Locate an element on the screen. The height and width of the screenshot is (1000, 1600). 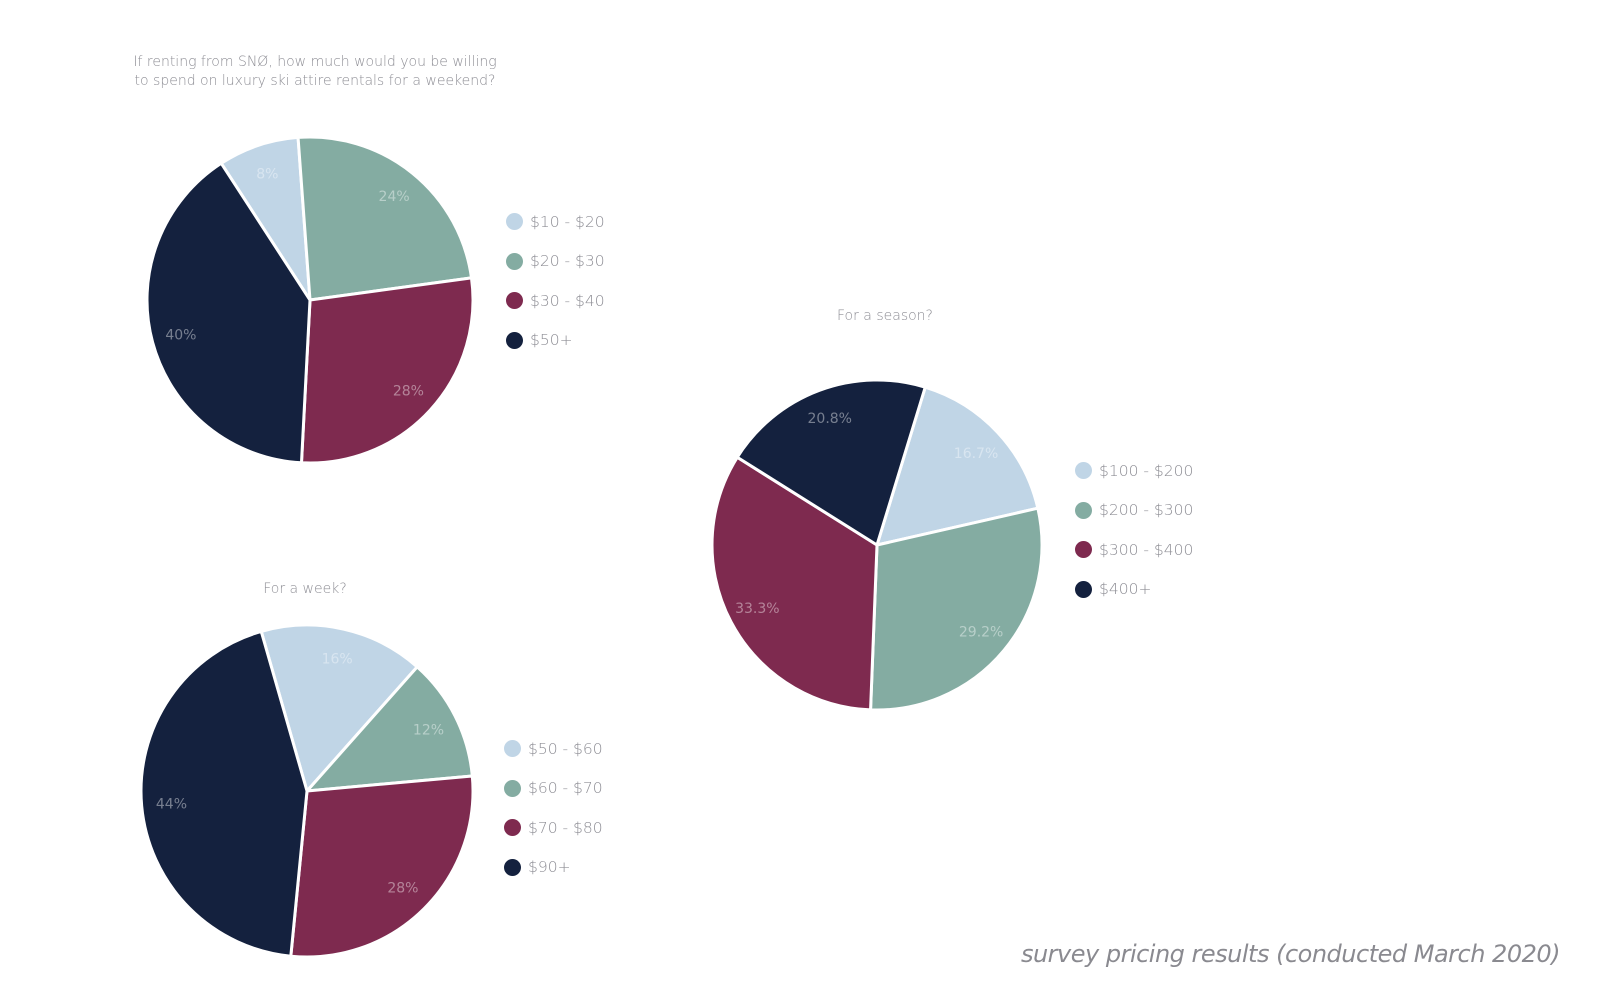
legend-item-50-60: $50 - $60 is located at coordinates (553, 749).